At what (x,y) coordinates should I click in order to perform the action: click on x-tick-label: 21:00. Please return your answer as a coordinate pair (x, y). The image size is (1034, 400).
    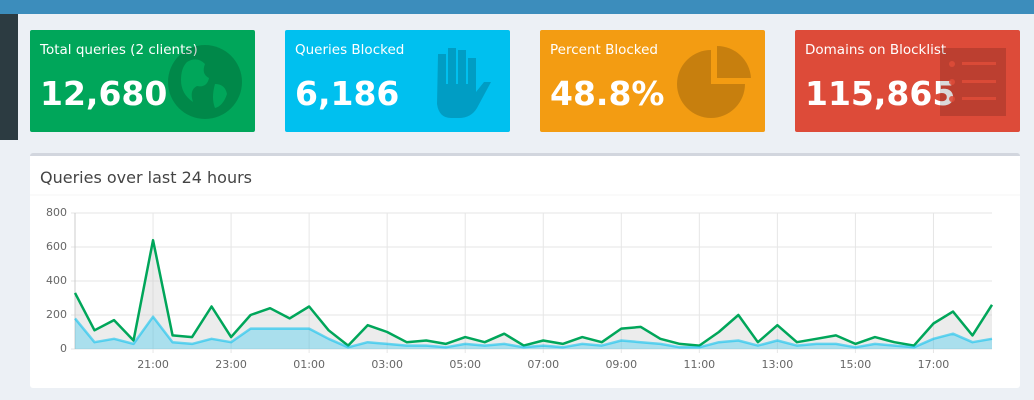
    Looking at the image, I should click on (153, 364).